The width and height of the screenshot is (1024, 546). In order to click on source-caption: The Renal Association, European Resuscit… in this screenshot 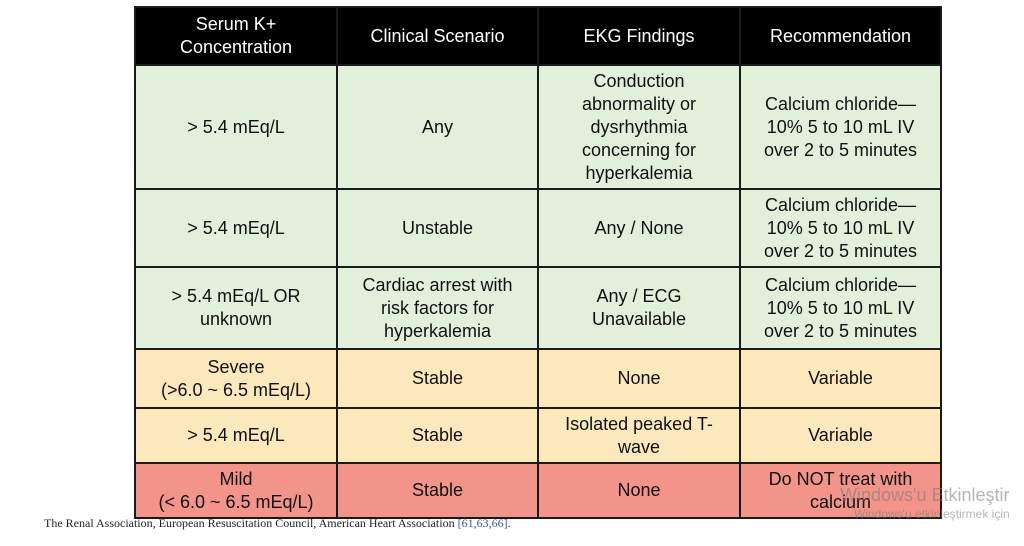, I will do `click(277, 523)`.